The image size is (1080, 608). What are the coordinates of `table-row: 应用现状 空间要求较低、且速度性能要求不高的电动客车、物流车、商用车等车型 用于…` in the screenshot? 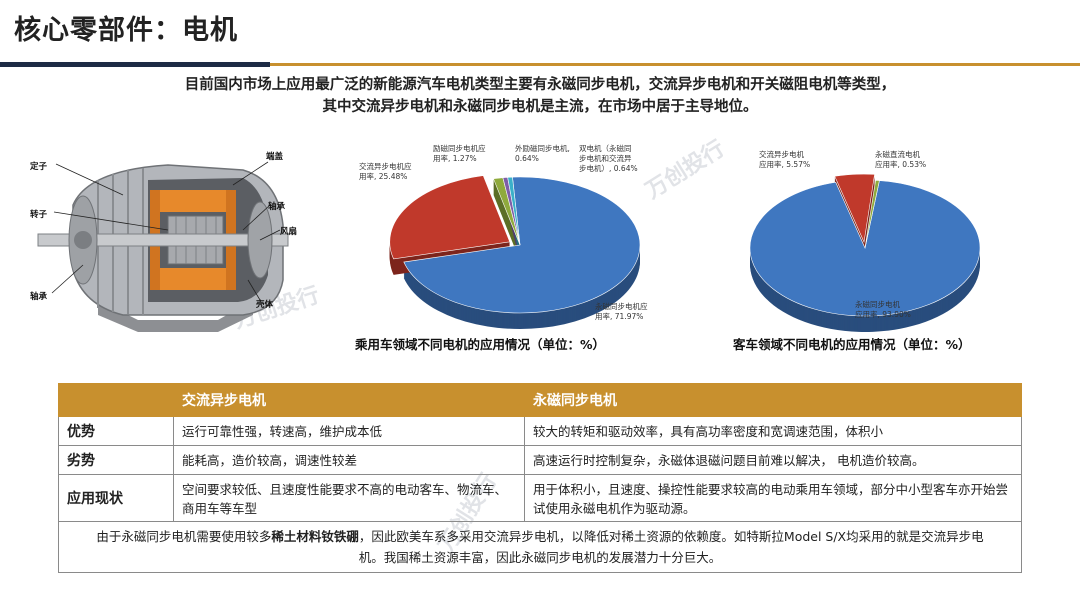 It's located at (540, 498).